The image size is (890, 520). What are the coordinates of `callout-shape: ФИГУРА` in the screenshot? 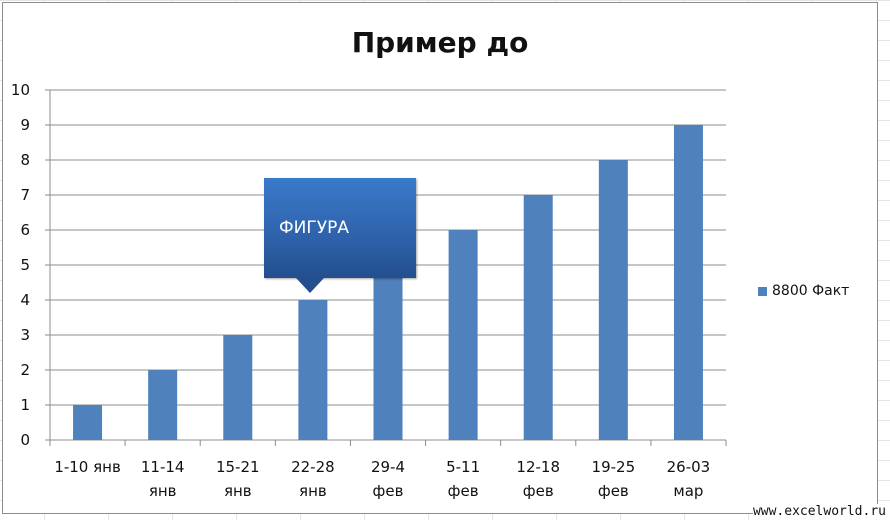 It's located at (340, 235).